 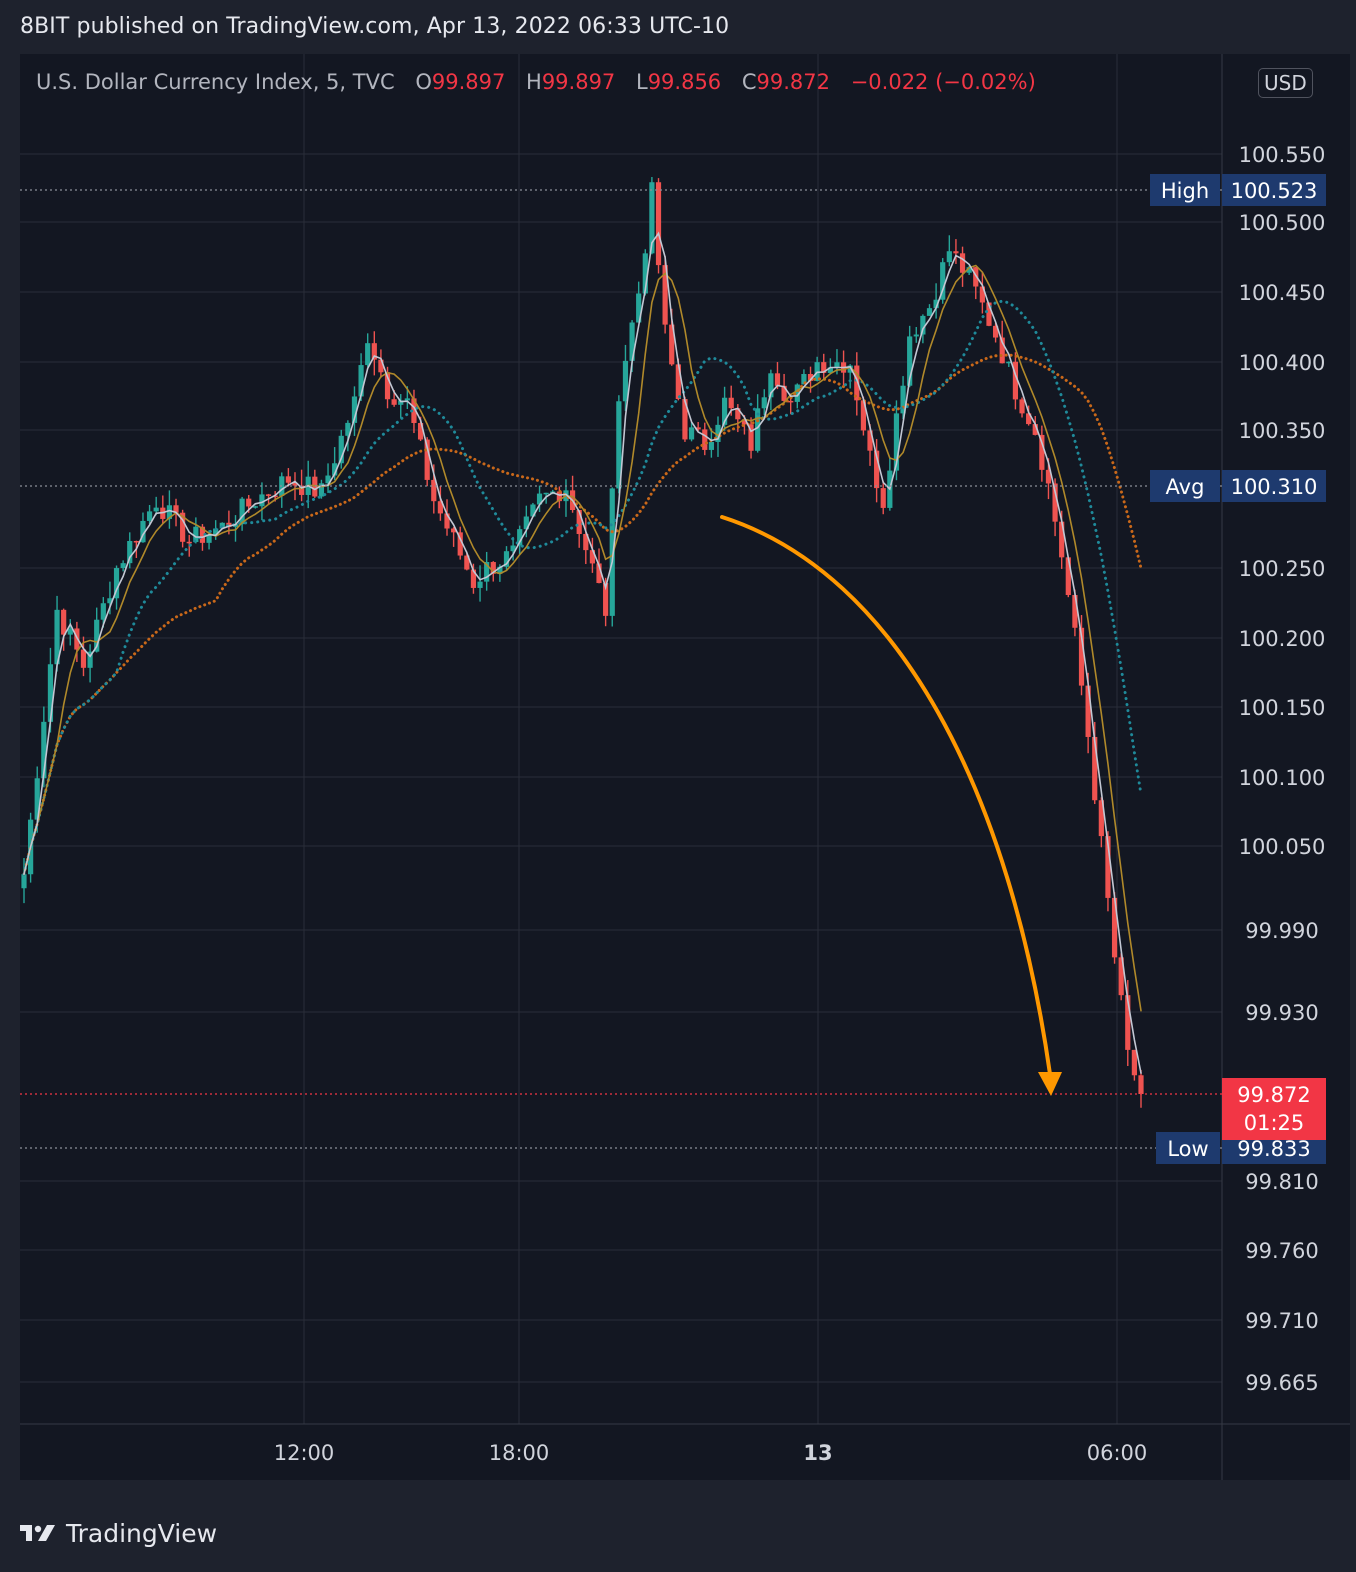 I want to click on marker-tag-high: High, so click(x=1185, y=191).